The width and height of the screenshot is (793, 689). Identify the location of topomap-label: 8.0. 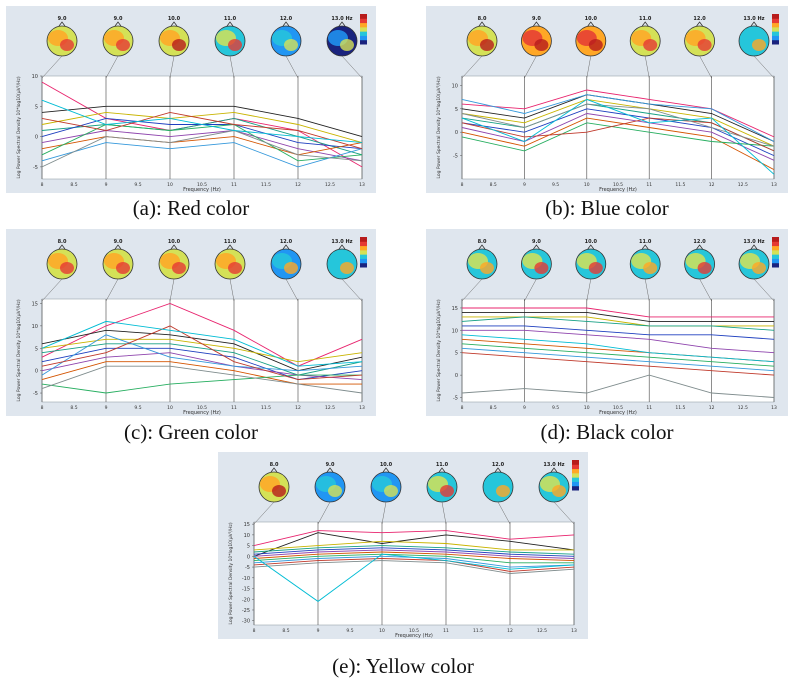
(482, 242).